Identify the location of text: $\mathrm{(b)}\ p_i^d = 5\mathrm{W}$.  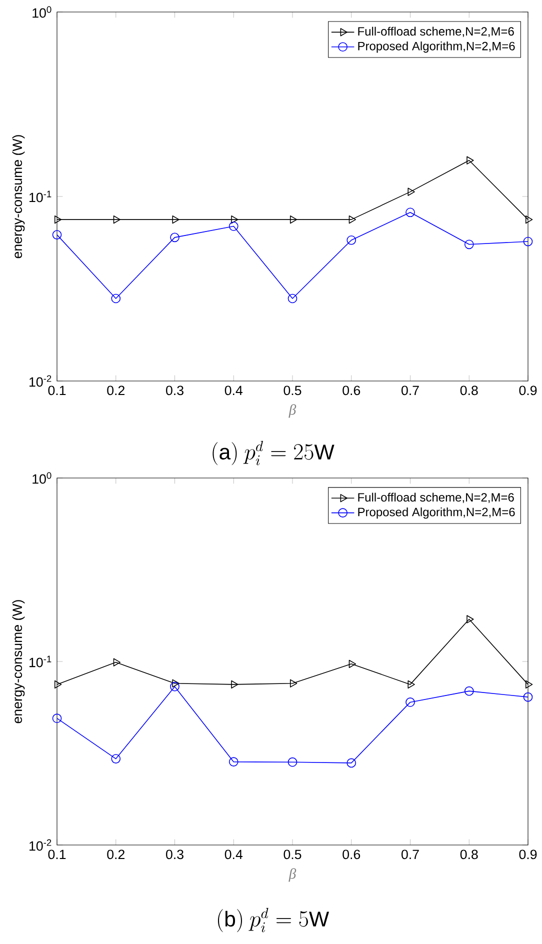
(274, 920).